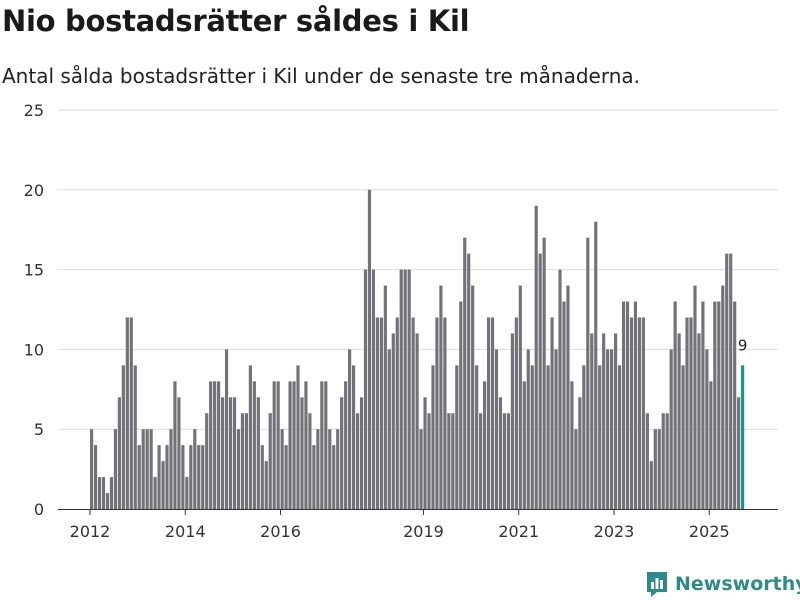 The width and height of the screenshot is (800, 600). Describe the element at coordinates (236, 21) in the screenshot. I see `page-title: Nio bostadsrätter såldes i Kil` at that location.